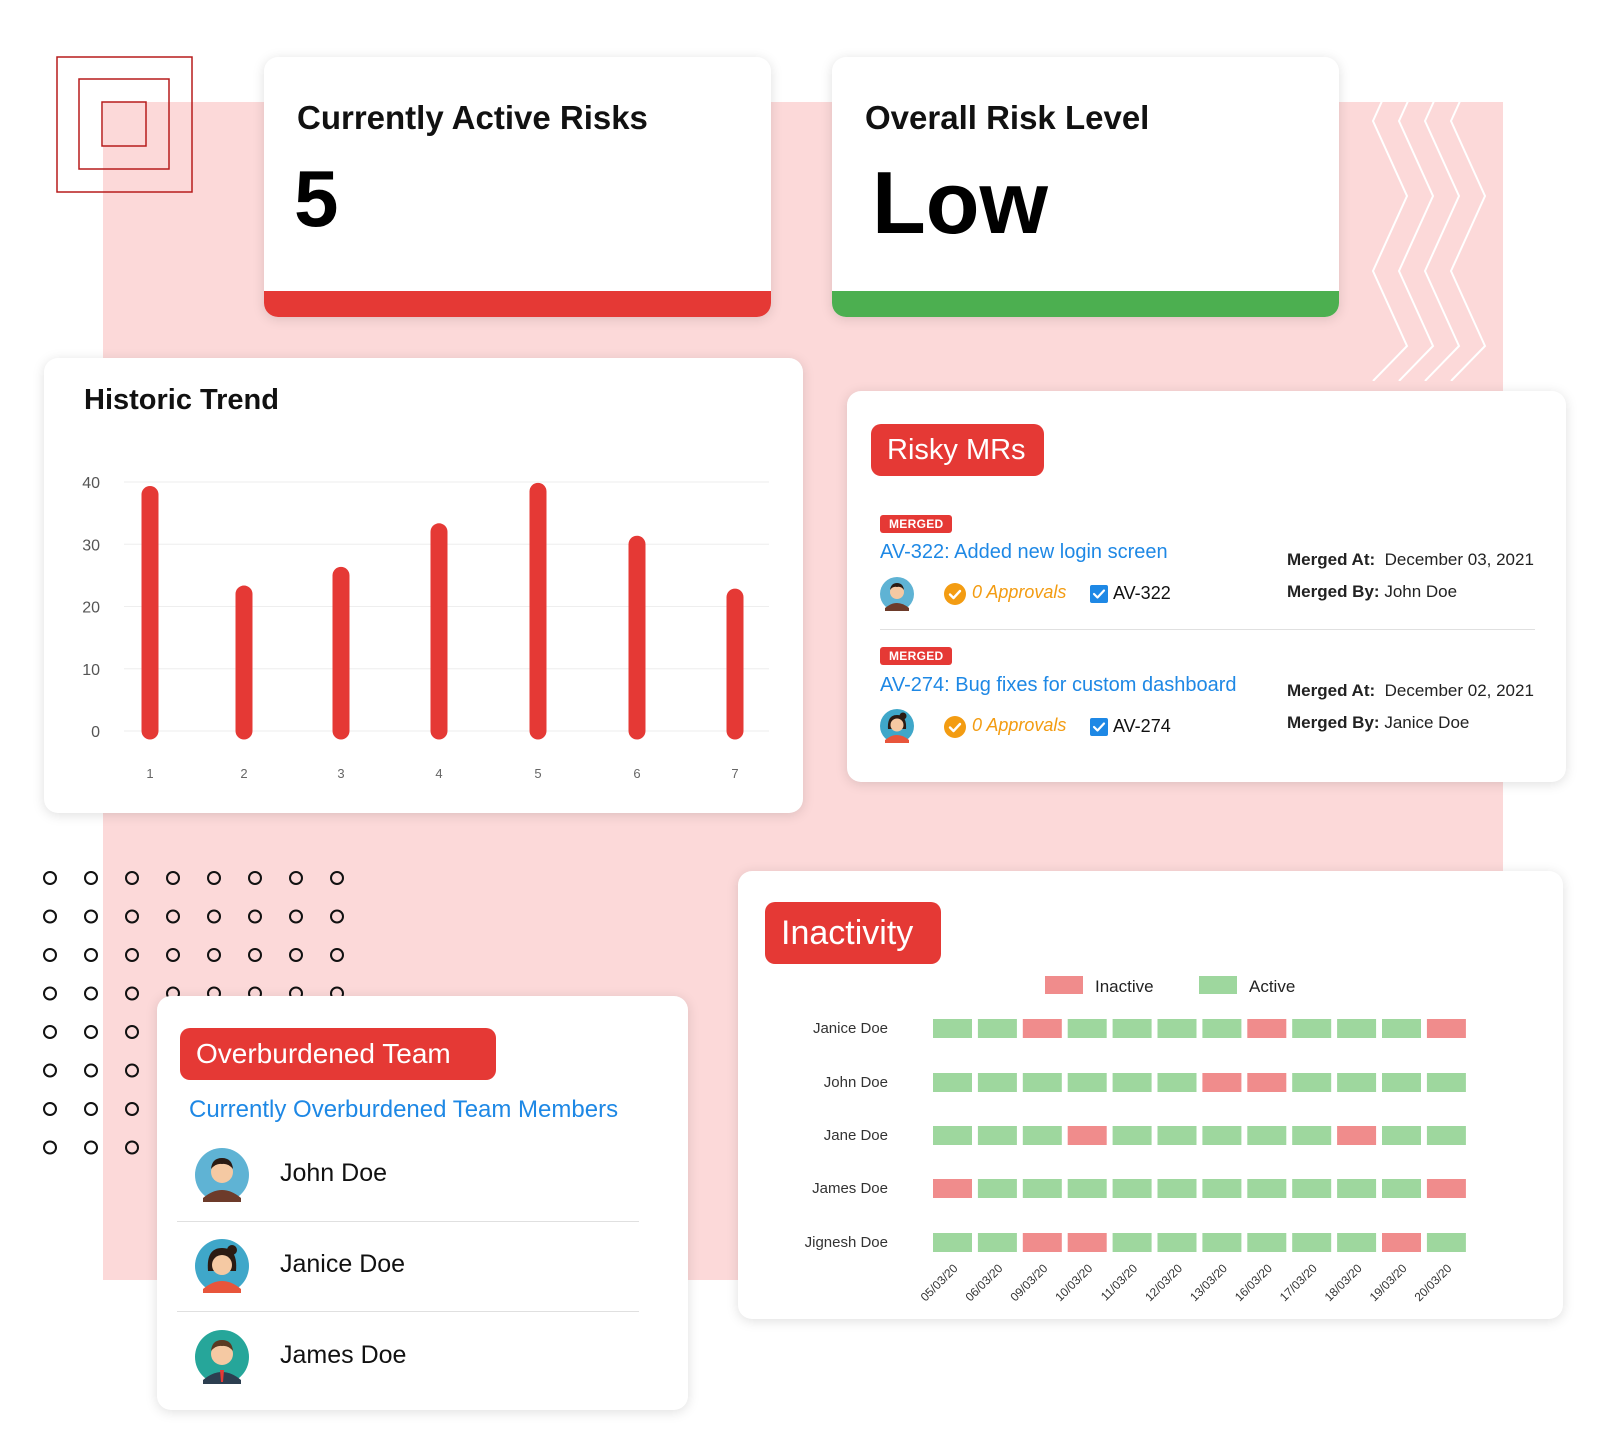 The height and width of the screenshot is (1450, 1600). I want to click on risk-level-title: Overall Risk Level, so click(1007, 117).